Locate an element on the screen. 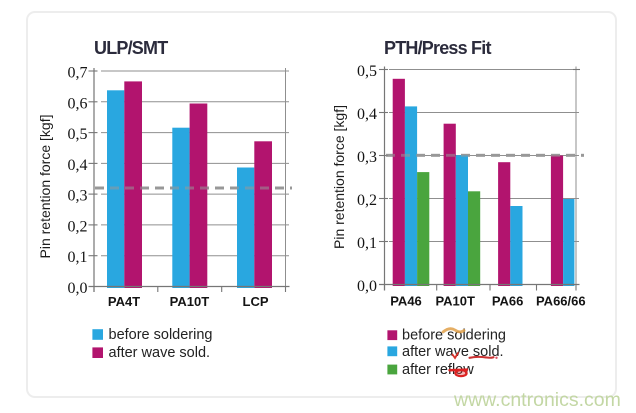  svg-text: www.cntronics.com is located at coordinates (537, 400).